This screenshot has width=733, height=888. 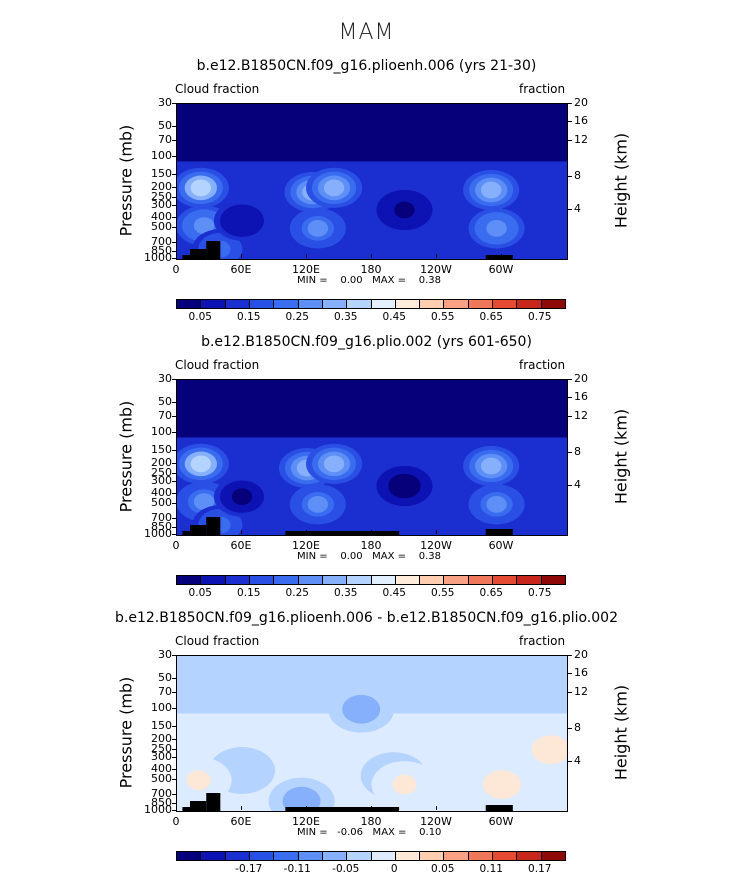 What do you see at coordinates (491, 869) in the screenshot?
I see `colorbar-label: 0.11` at bounding box center [491, 869].